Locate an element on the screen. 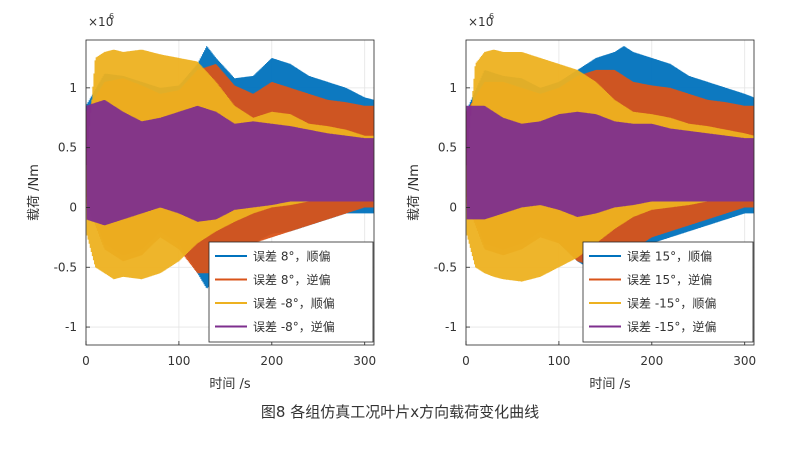 The width and height of the screenshot is (800, 452). legend-label-2: 误差 15°，逆偏 is located at coordinates (669, 279).